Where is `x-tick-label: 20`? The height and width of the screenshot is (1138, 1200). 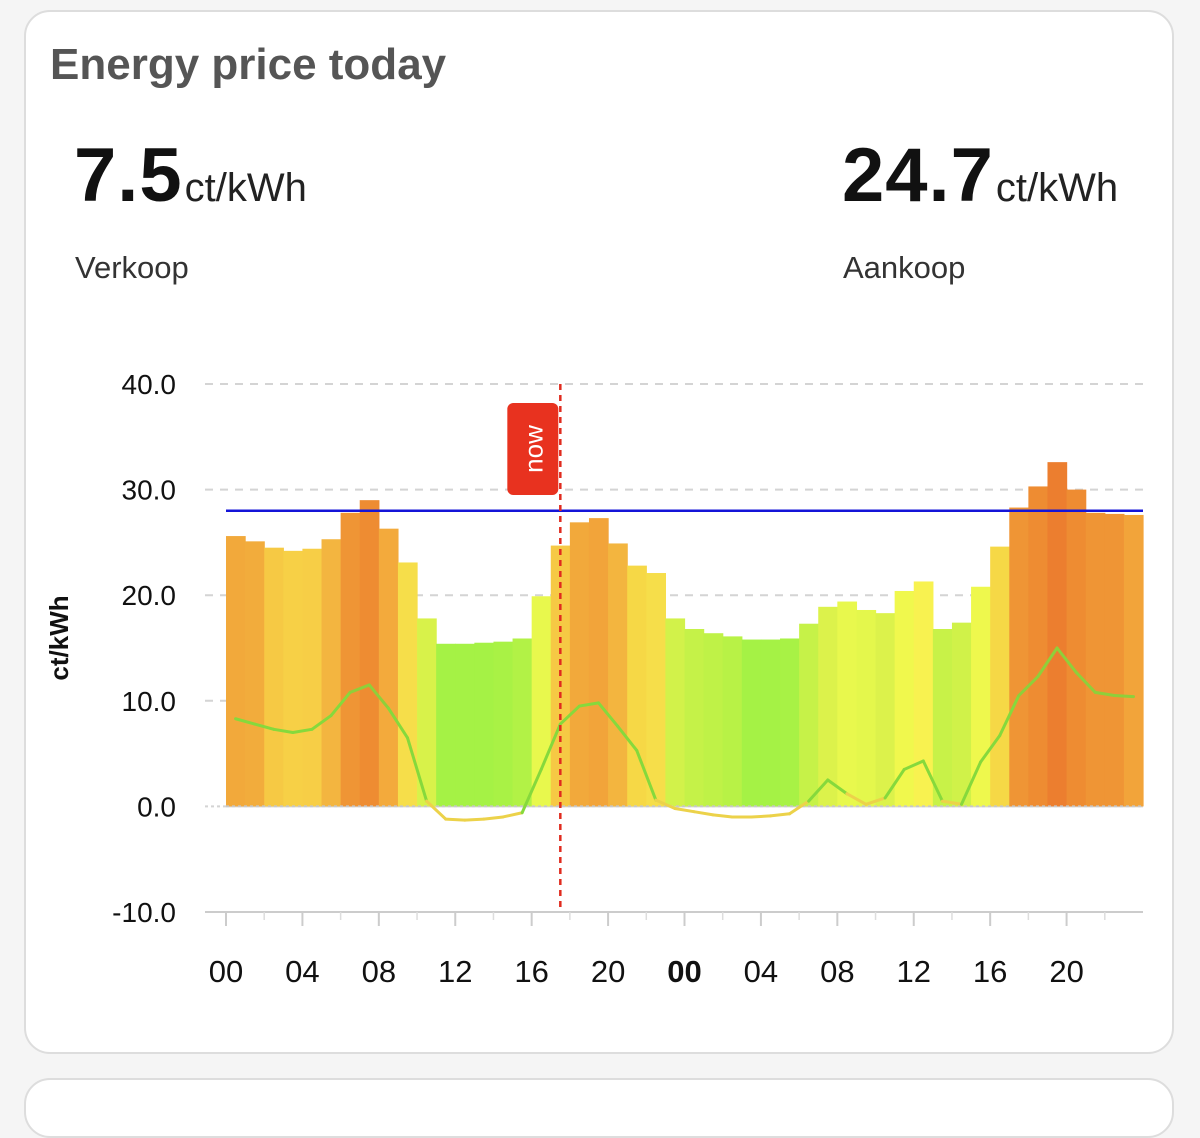
x-tick-label: 20 is located at coordinates (1066, 971).